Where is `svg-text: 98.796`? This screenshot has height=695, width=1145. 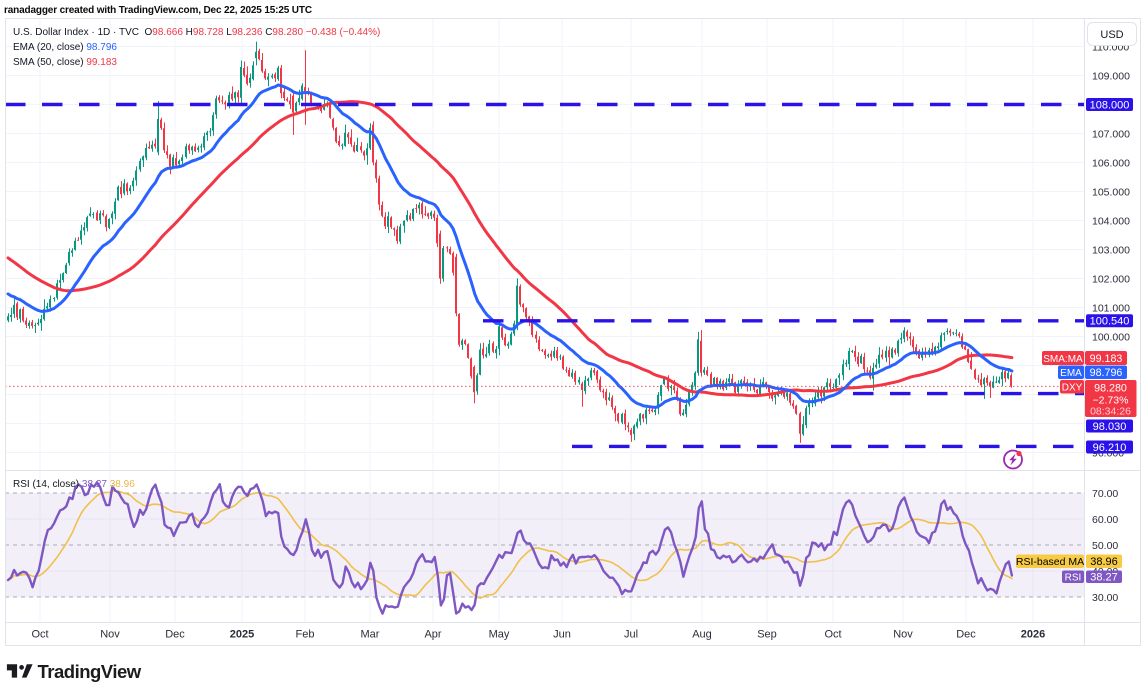
svg-text: 98.796 is located at coordinates (1106, 373).